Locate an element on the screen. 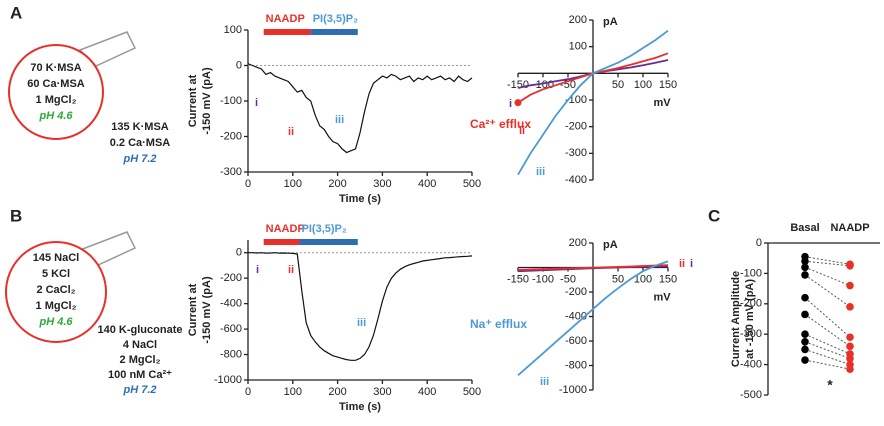 The image size is (884, 426). bath-solution: 100 nM Ca²⁺ is located at coordinates (140, 375).